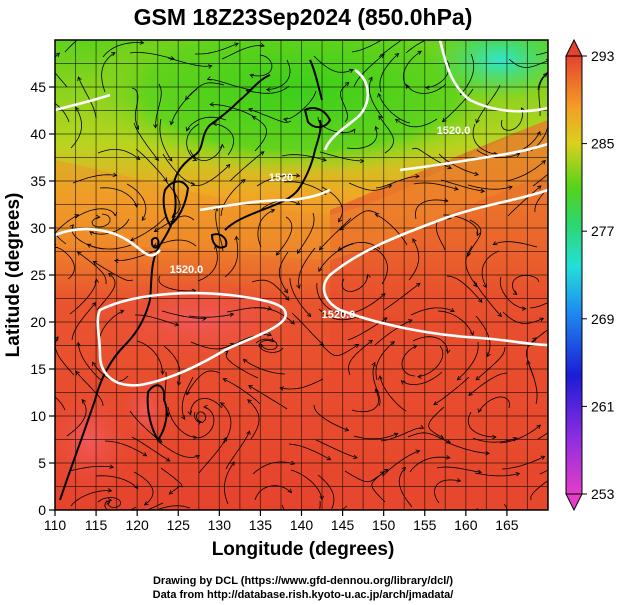 This screenshot has height=605, width=619. I want to click on japan-honshu-coast, so click(273, 175).